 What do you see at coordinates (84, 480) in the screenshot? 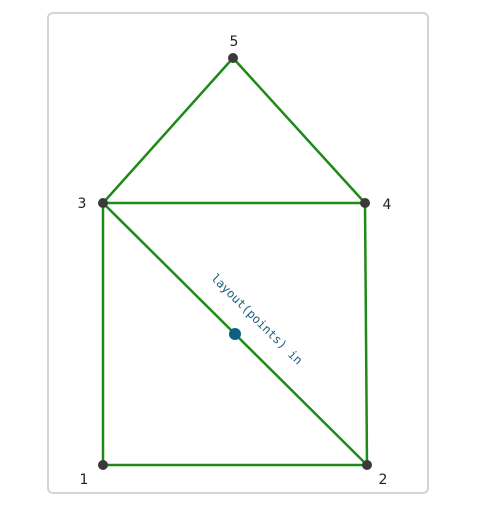
I see `node-label-1: 1` at bounding box center [84, 480].